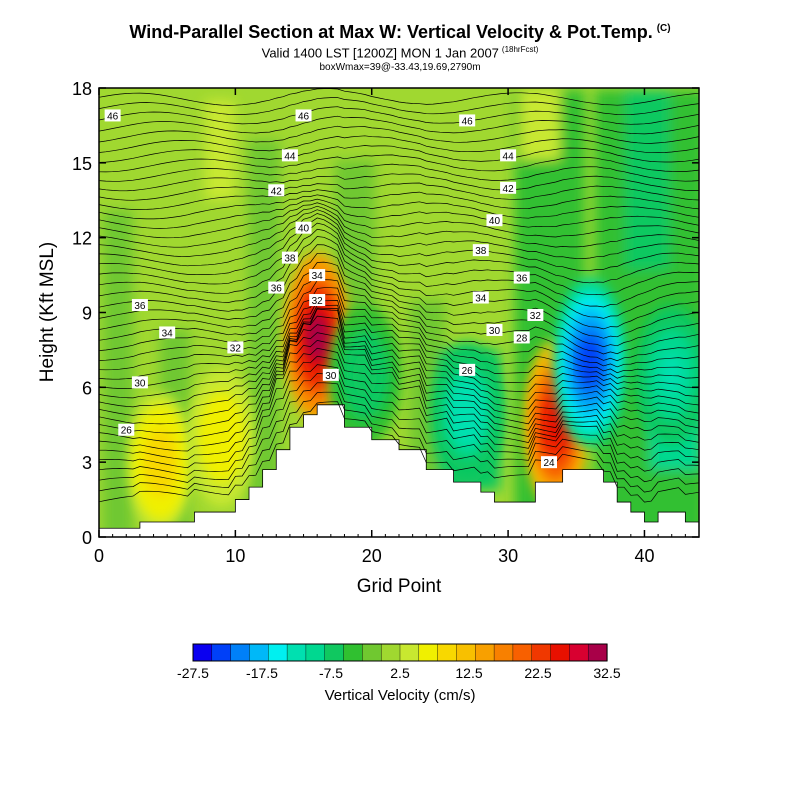 This screenshot has width=800, height=800. Describe the element at coordinates (289, 155) in the screenshot. I see `theta-contour-label: 44` at that location.